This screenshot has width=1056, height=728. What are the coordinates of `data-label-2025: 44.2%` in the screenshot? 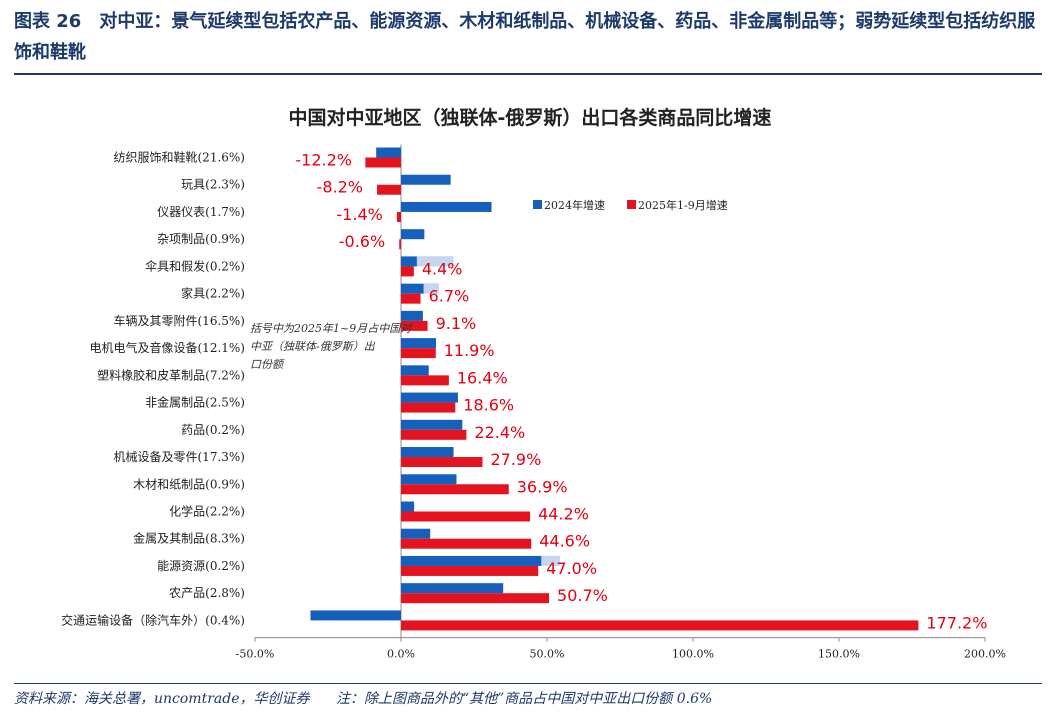 It's located at (563, 513).